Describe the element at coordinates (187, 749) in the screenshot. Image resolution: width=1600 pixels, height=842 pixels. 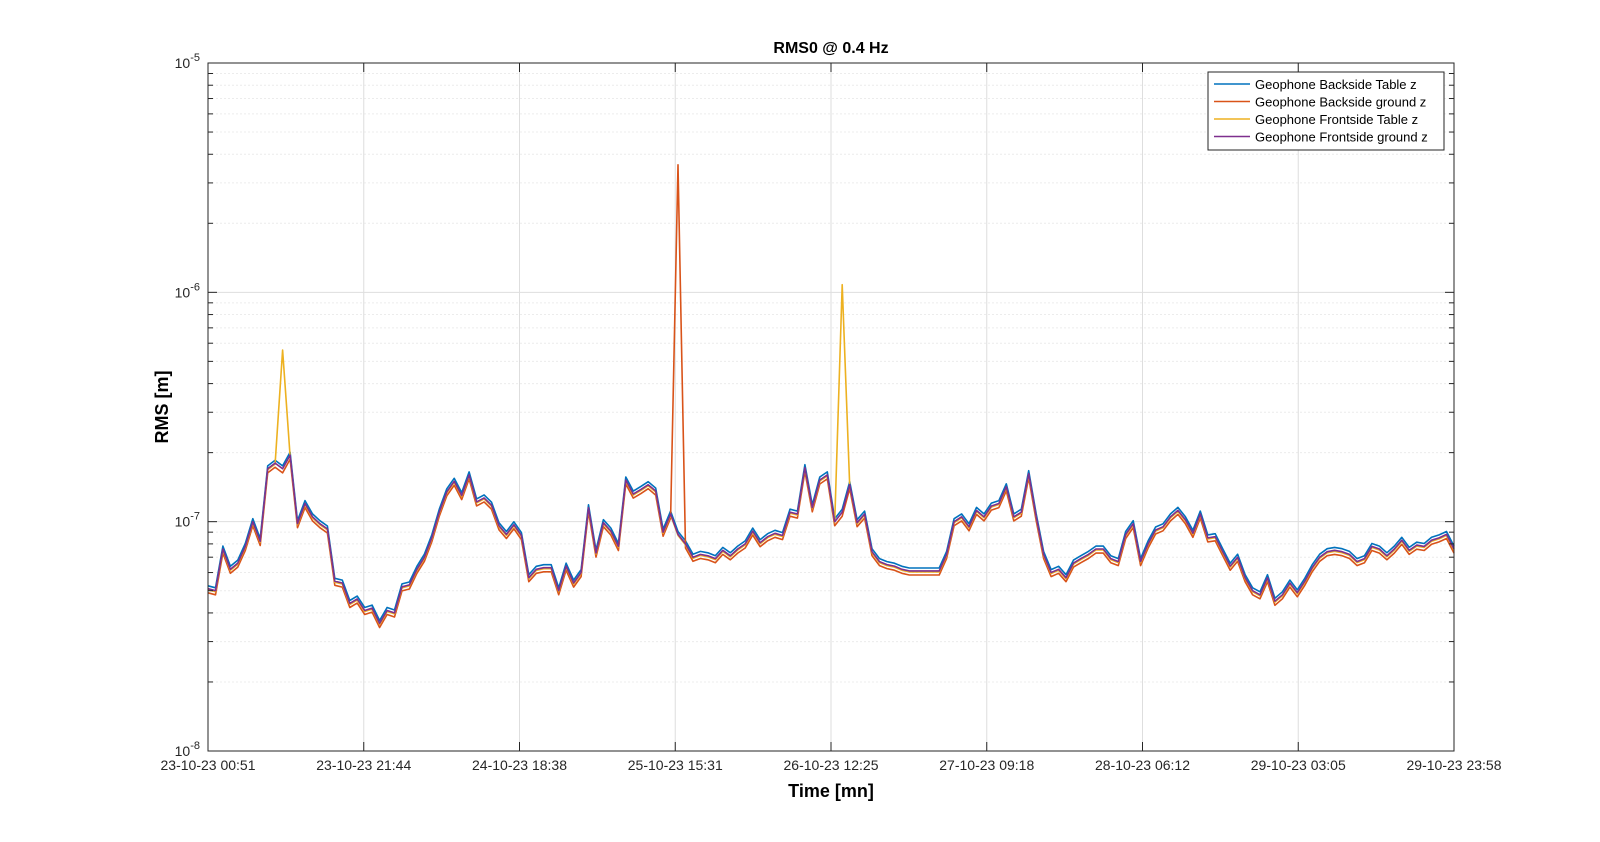
I see `y-tick-label: 10⁻⁸` at that location.